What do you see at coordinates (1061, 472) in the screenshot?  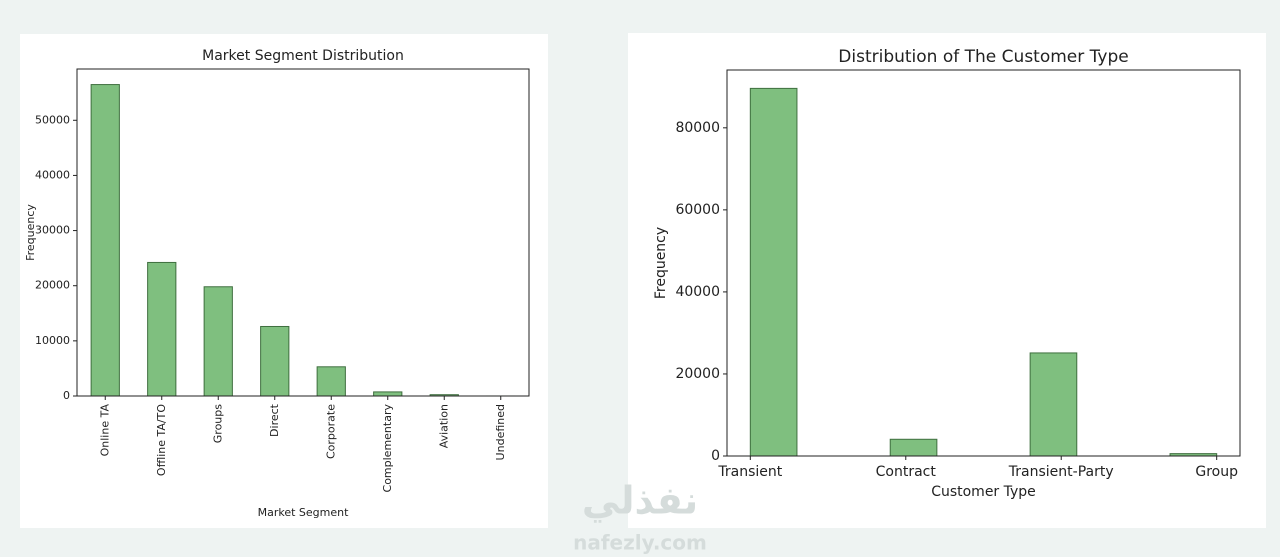 I see `x-tick-label: Transient-Party` at bounding box center [1061, 472].